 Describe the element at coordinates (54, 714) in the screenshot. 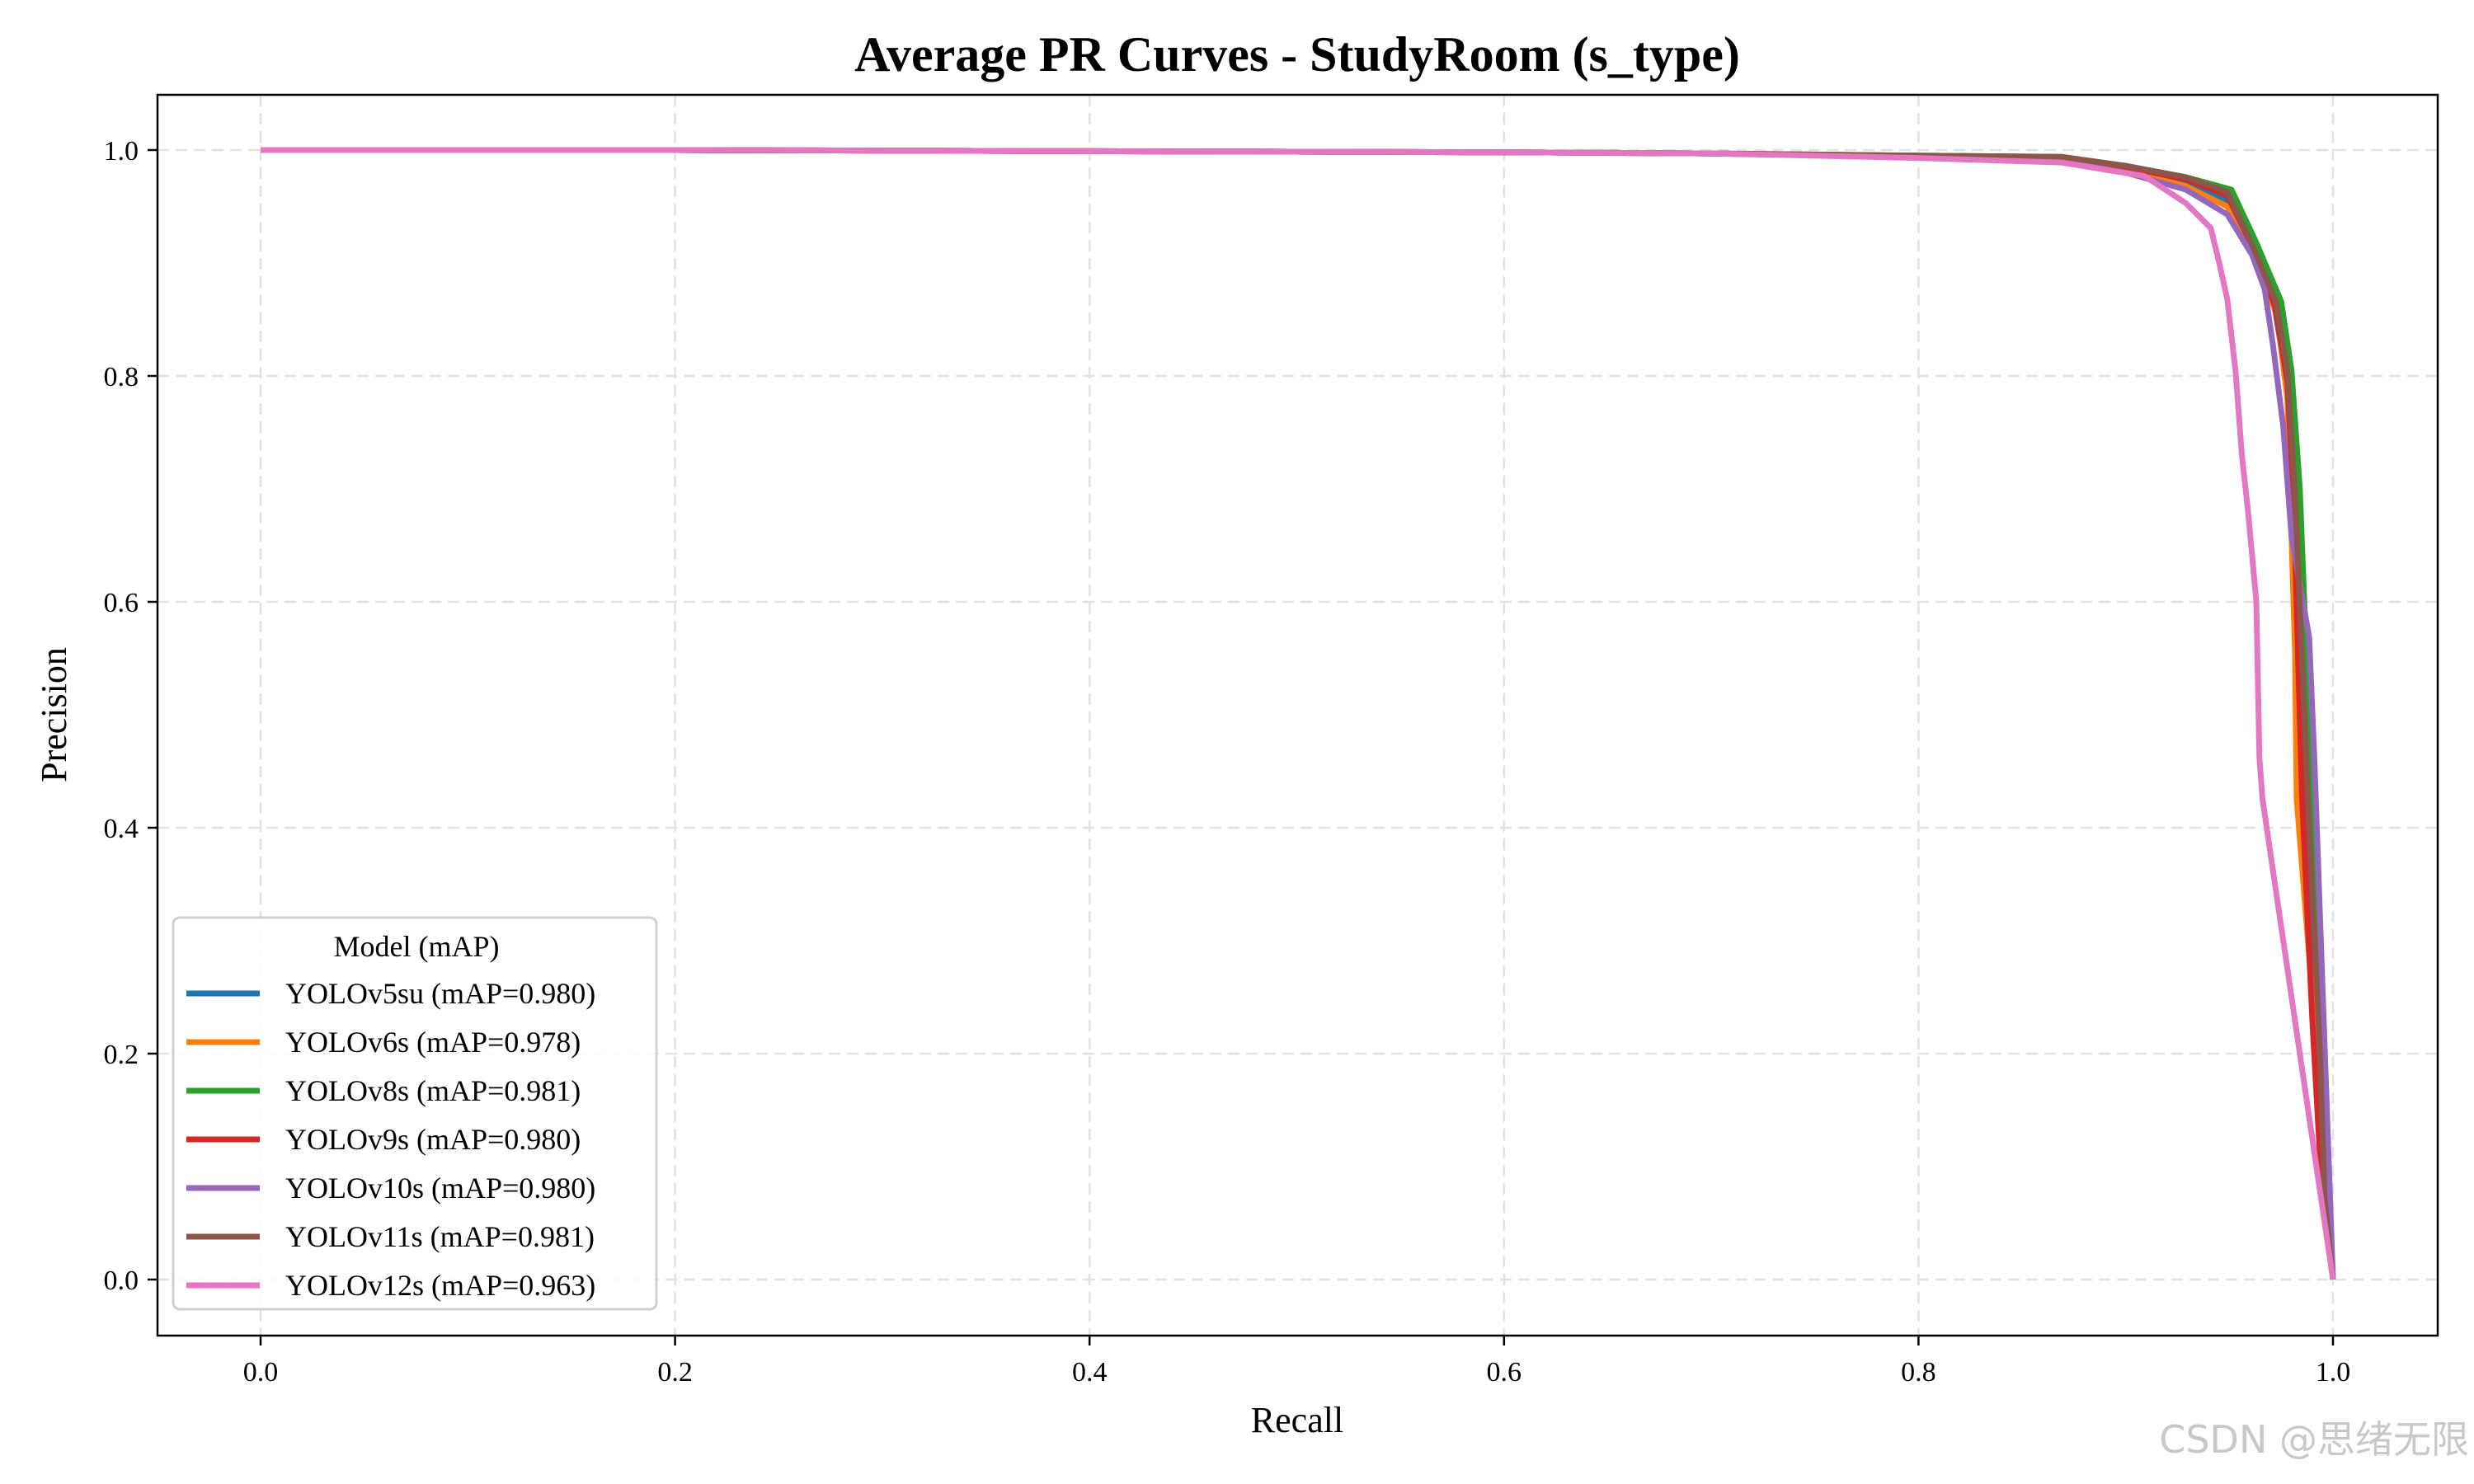

I see `y-axis-label: Precision` at that location.